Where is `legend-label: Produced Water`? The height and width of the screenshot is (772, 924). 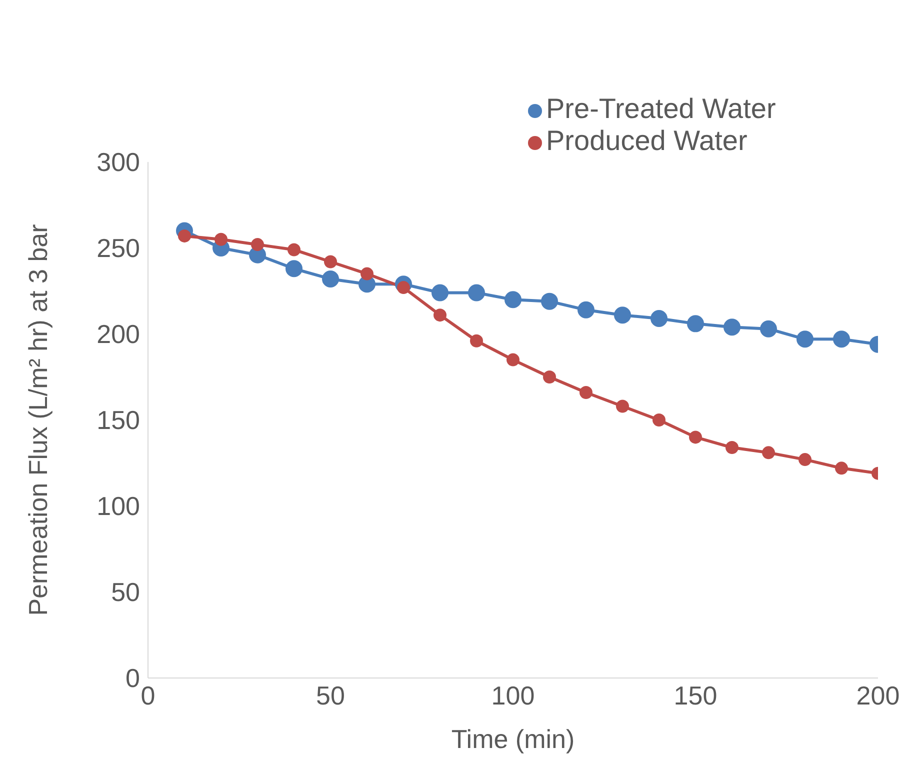
legend-label: Produced Water is located at coordinates (647, 140).